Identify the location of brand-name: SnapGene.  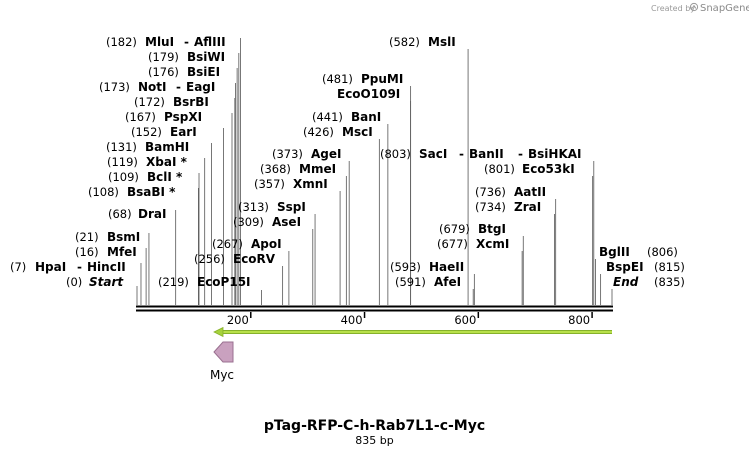
(724, 8).